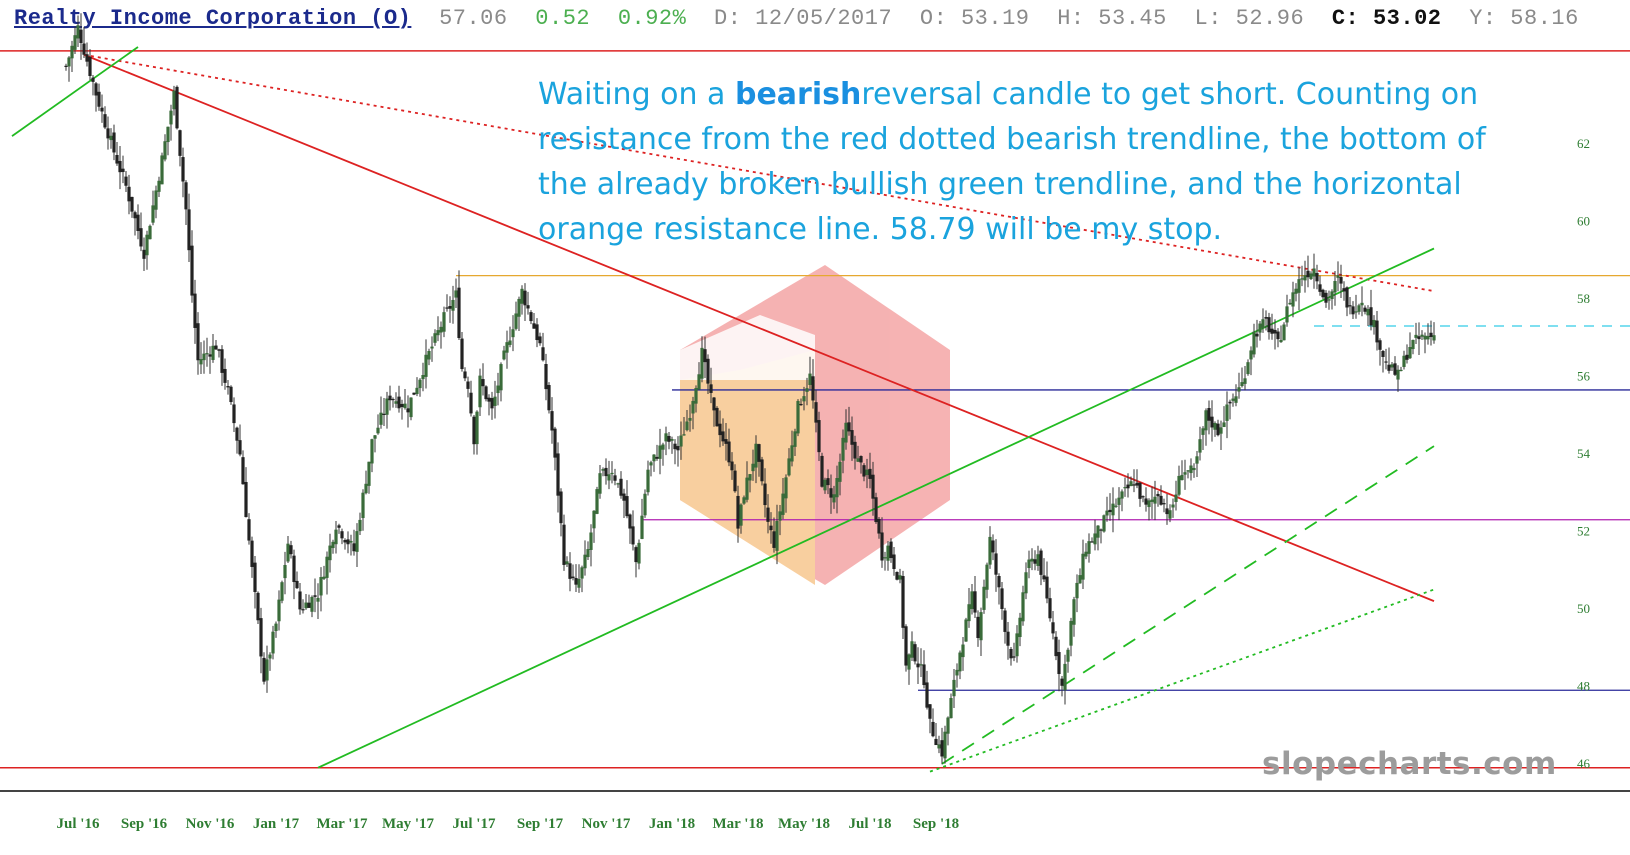 This screenshot has width=1630, height=855. What do you see at coordinates (1583, 143) in the screenshot?
I see `y-tick-62: 62` at bounding box center [1583, 143].